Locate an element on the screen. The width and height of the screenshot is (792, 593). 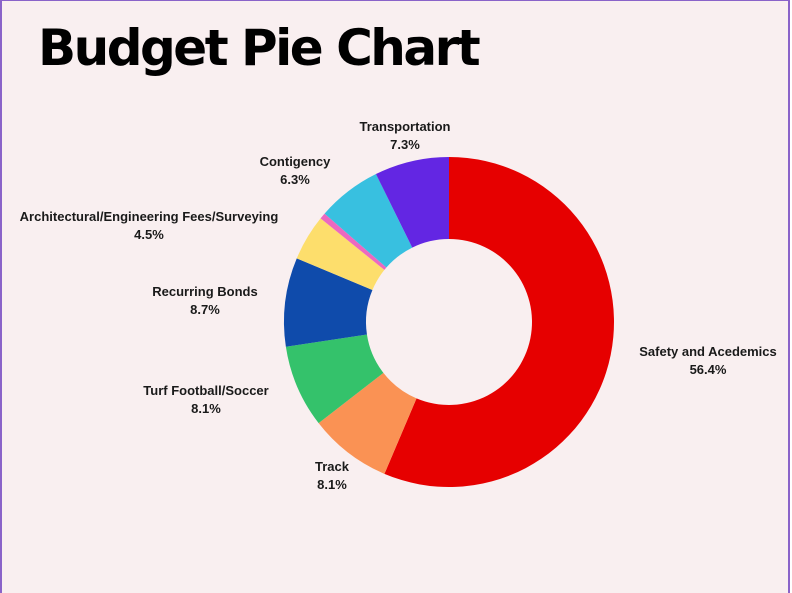
slice-value-contigency: 6.3% is located at coordinates (295, 179).